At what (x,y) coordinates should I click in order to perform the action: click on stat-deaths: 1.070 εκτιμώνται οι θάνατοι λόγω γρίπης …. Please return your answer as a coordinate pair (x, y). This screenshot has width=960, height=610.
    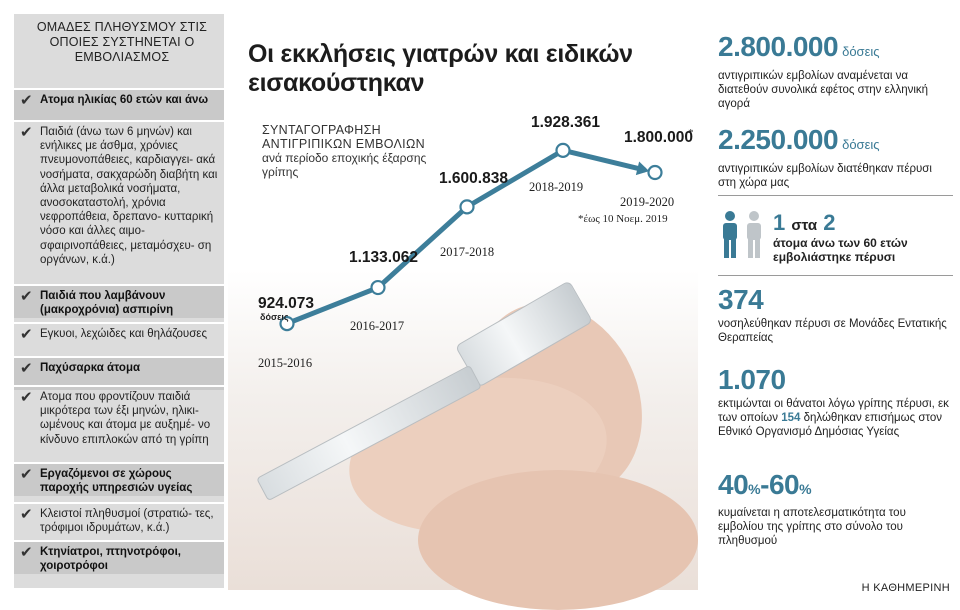
    Looking at the image, I should click on (835, 402).